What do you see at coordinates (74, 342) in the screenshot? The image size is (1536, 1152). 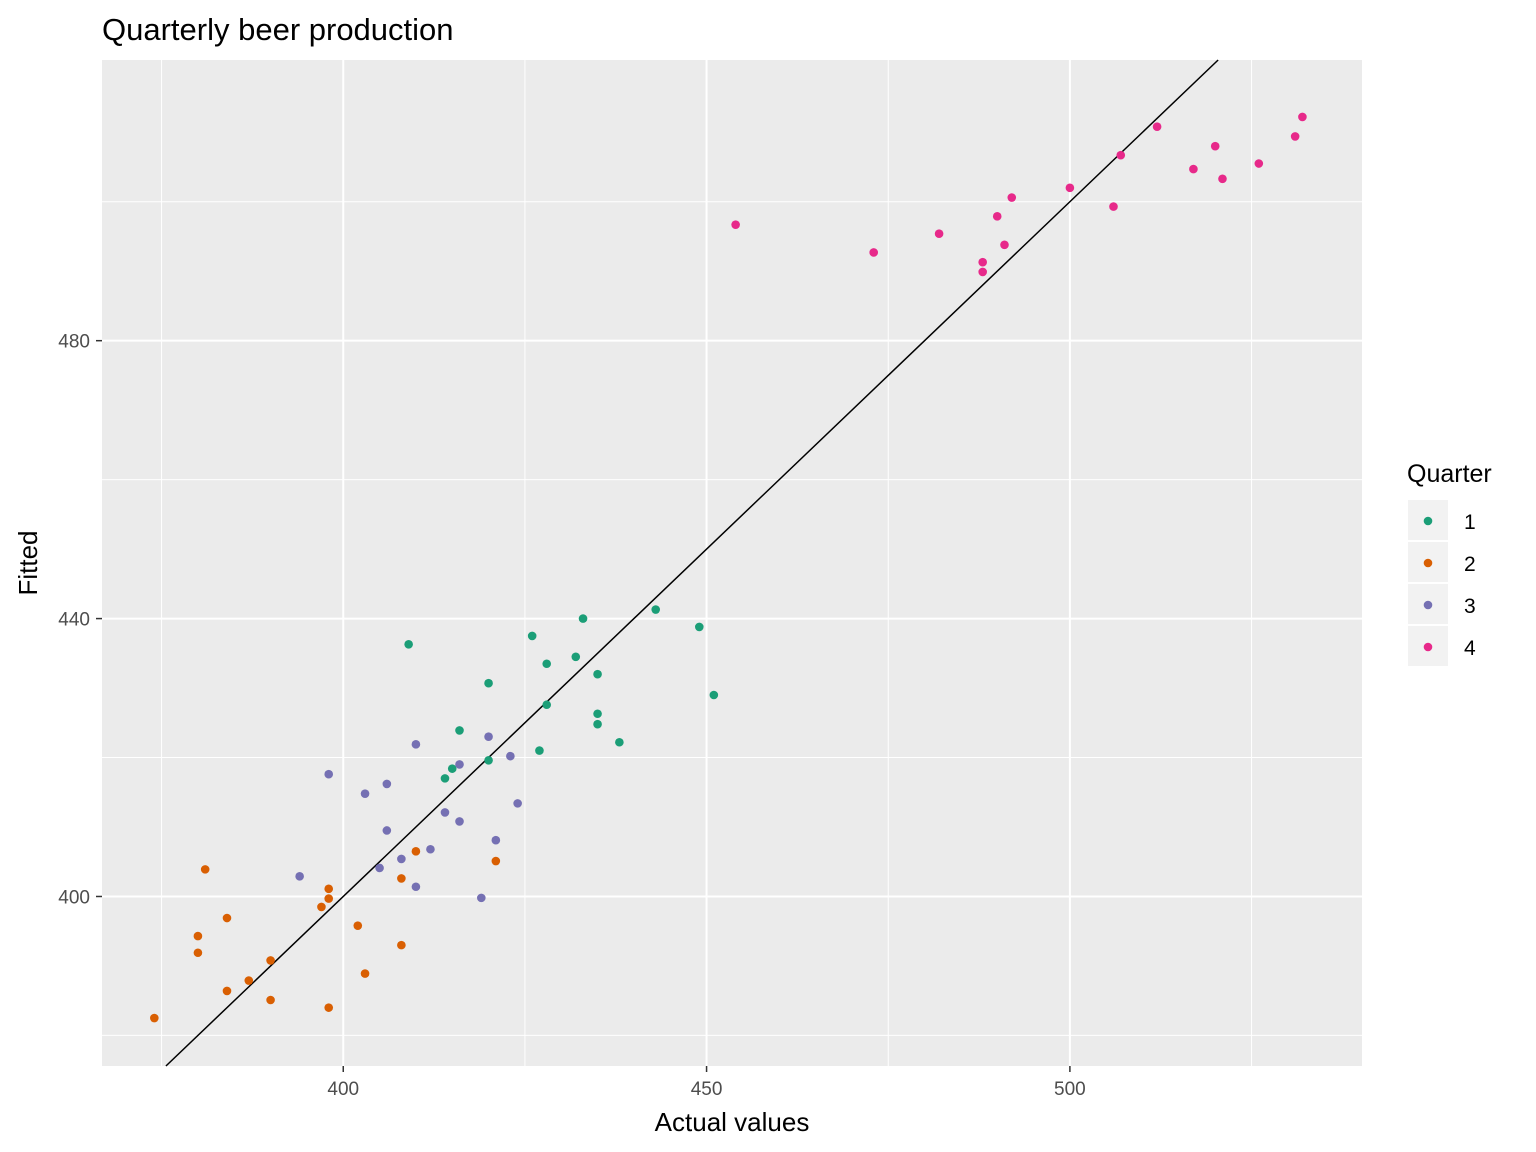 I see `y-tick-label: 480` at bounding box center [74, 342].